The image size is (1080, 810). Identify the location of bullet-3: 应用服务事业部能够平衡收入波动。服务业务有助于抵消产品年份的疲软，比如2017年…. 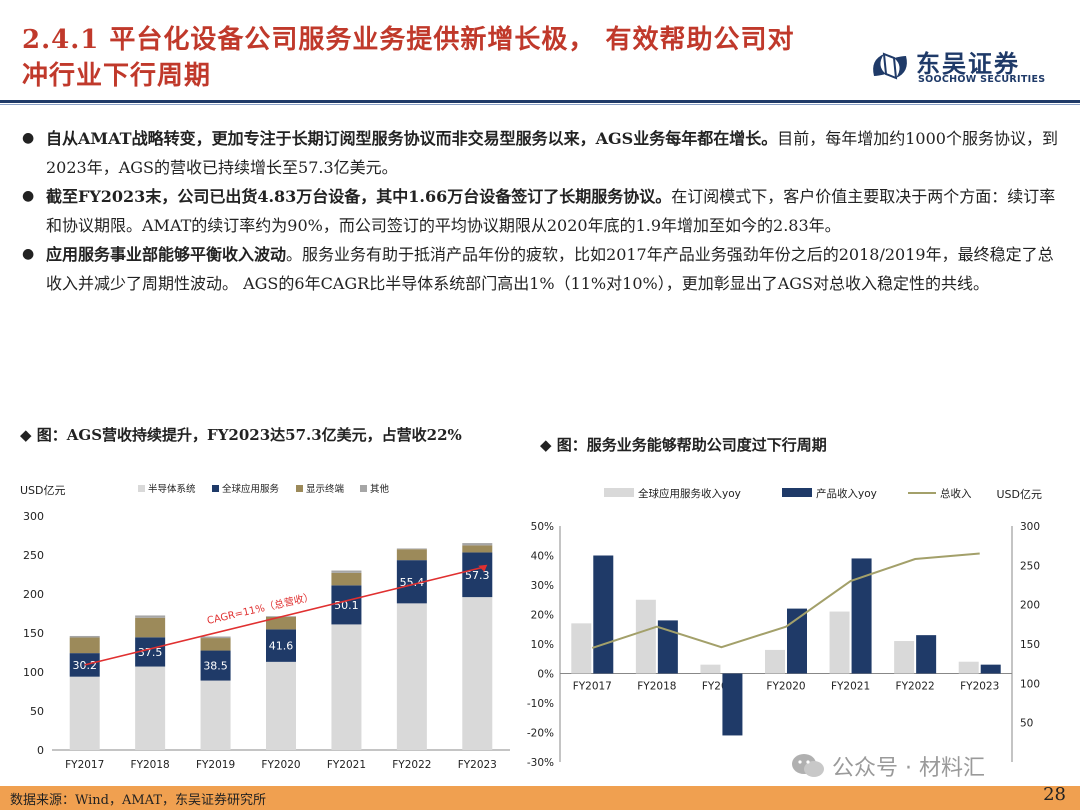
(542, 269).